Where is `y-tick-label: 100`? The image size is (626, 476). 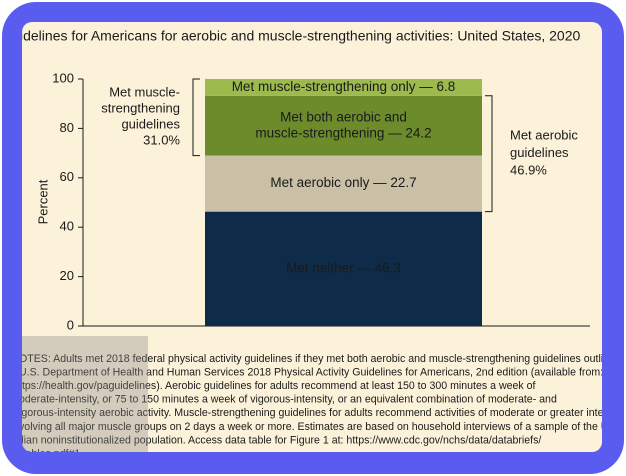 y-tick-label: 100 is located at coordinates (63, 77).